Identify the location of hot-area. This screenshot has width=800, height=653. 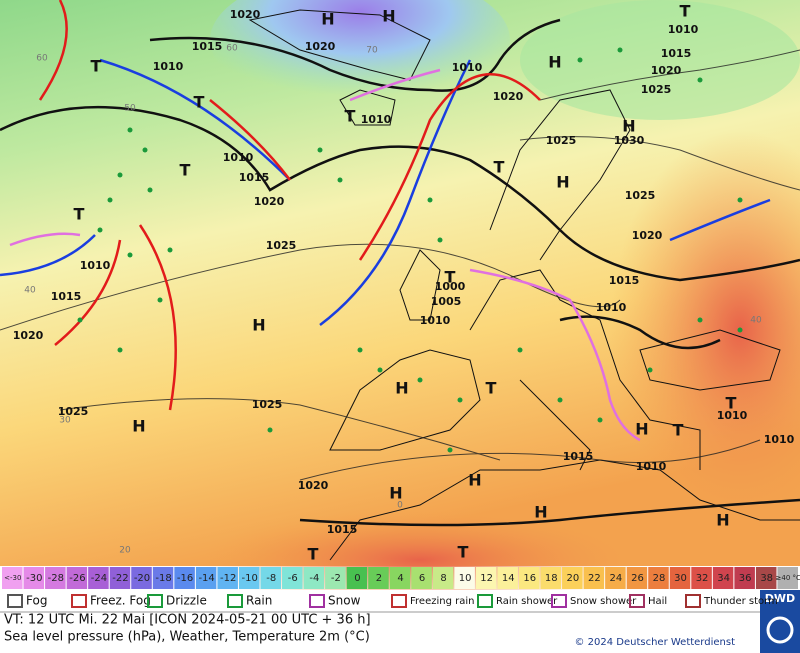
(705, 330).